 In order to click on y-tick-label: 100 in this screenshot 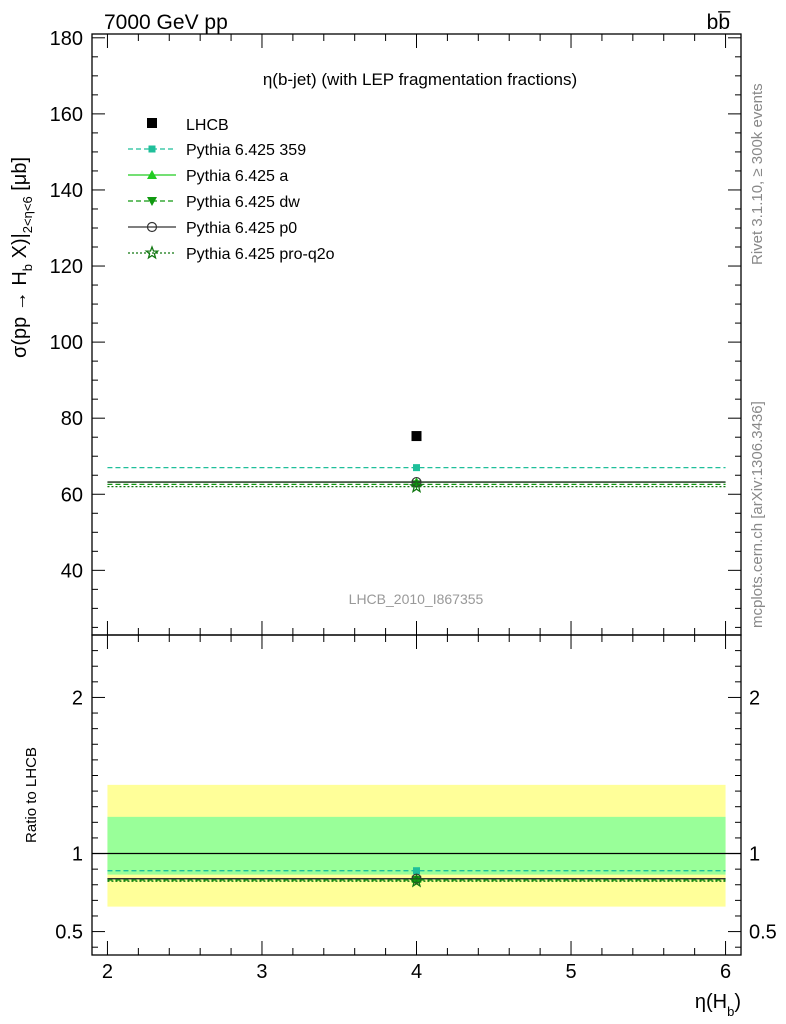, I will do `click(66, 343)`.